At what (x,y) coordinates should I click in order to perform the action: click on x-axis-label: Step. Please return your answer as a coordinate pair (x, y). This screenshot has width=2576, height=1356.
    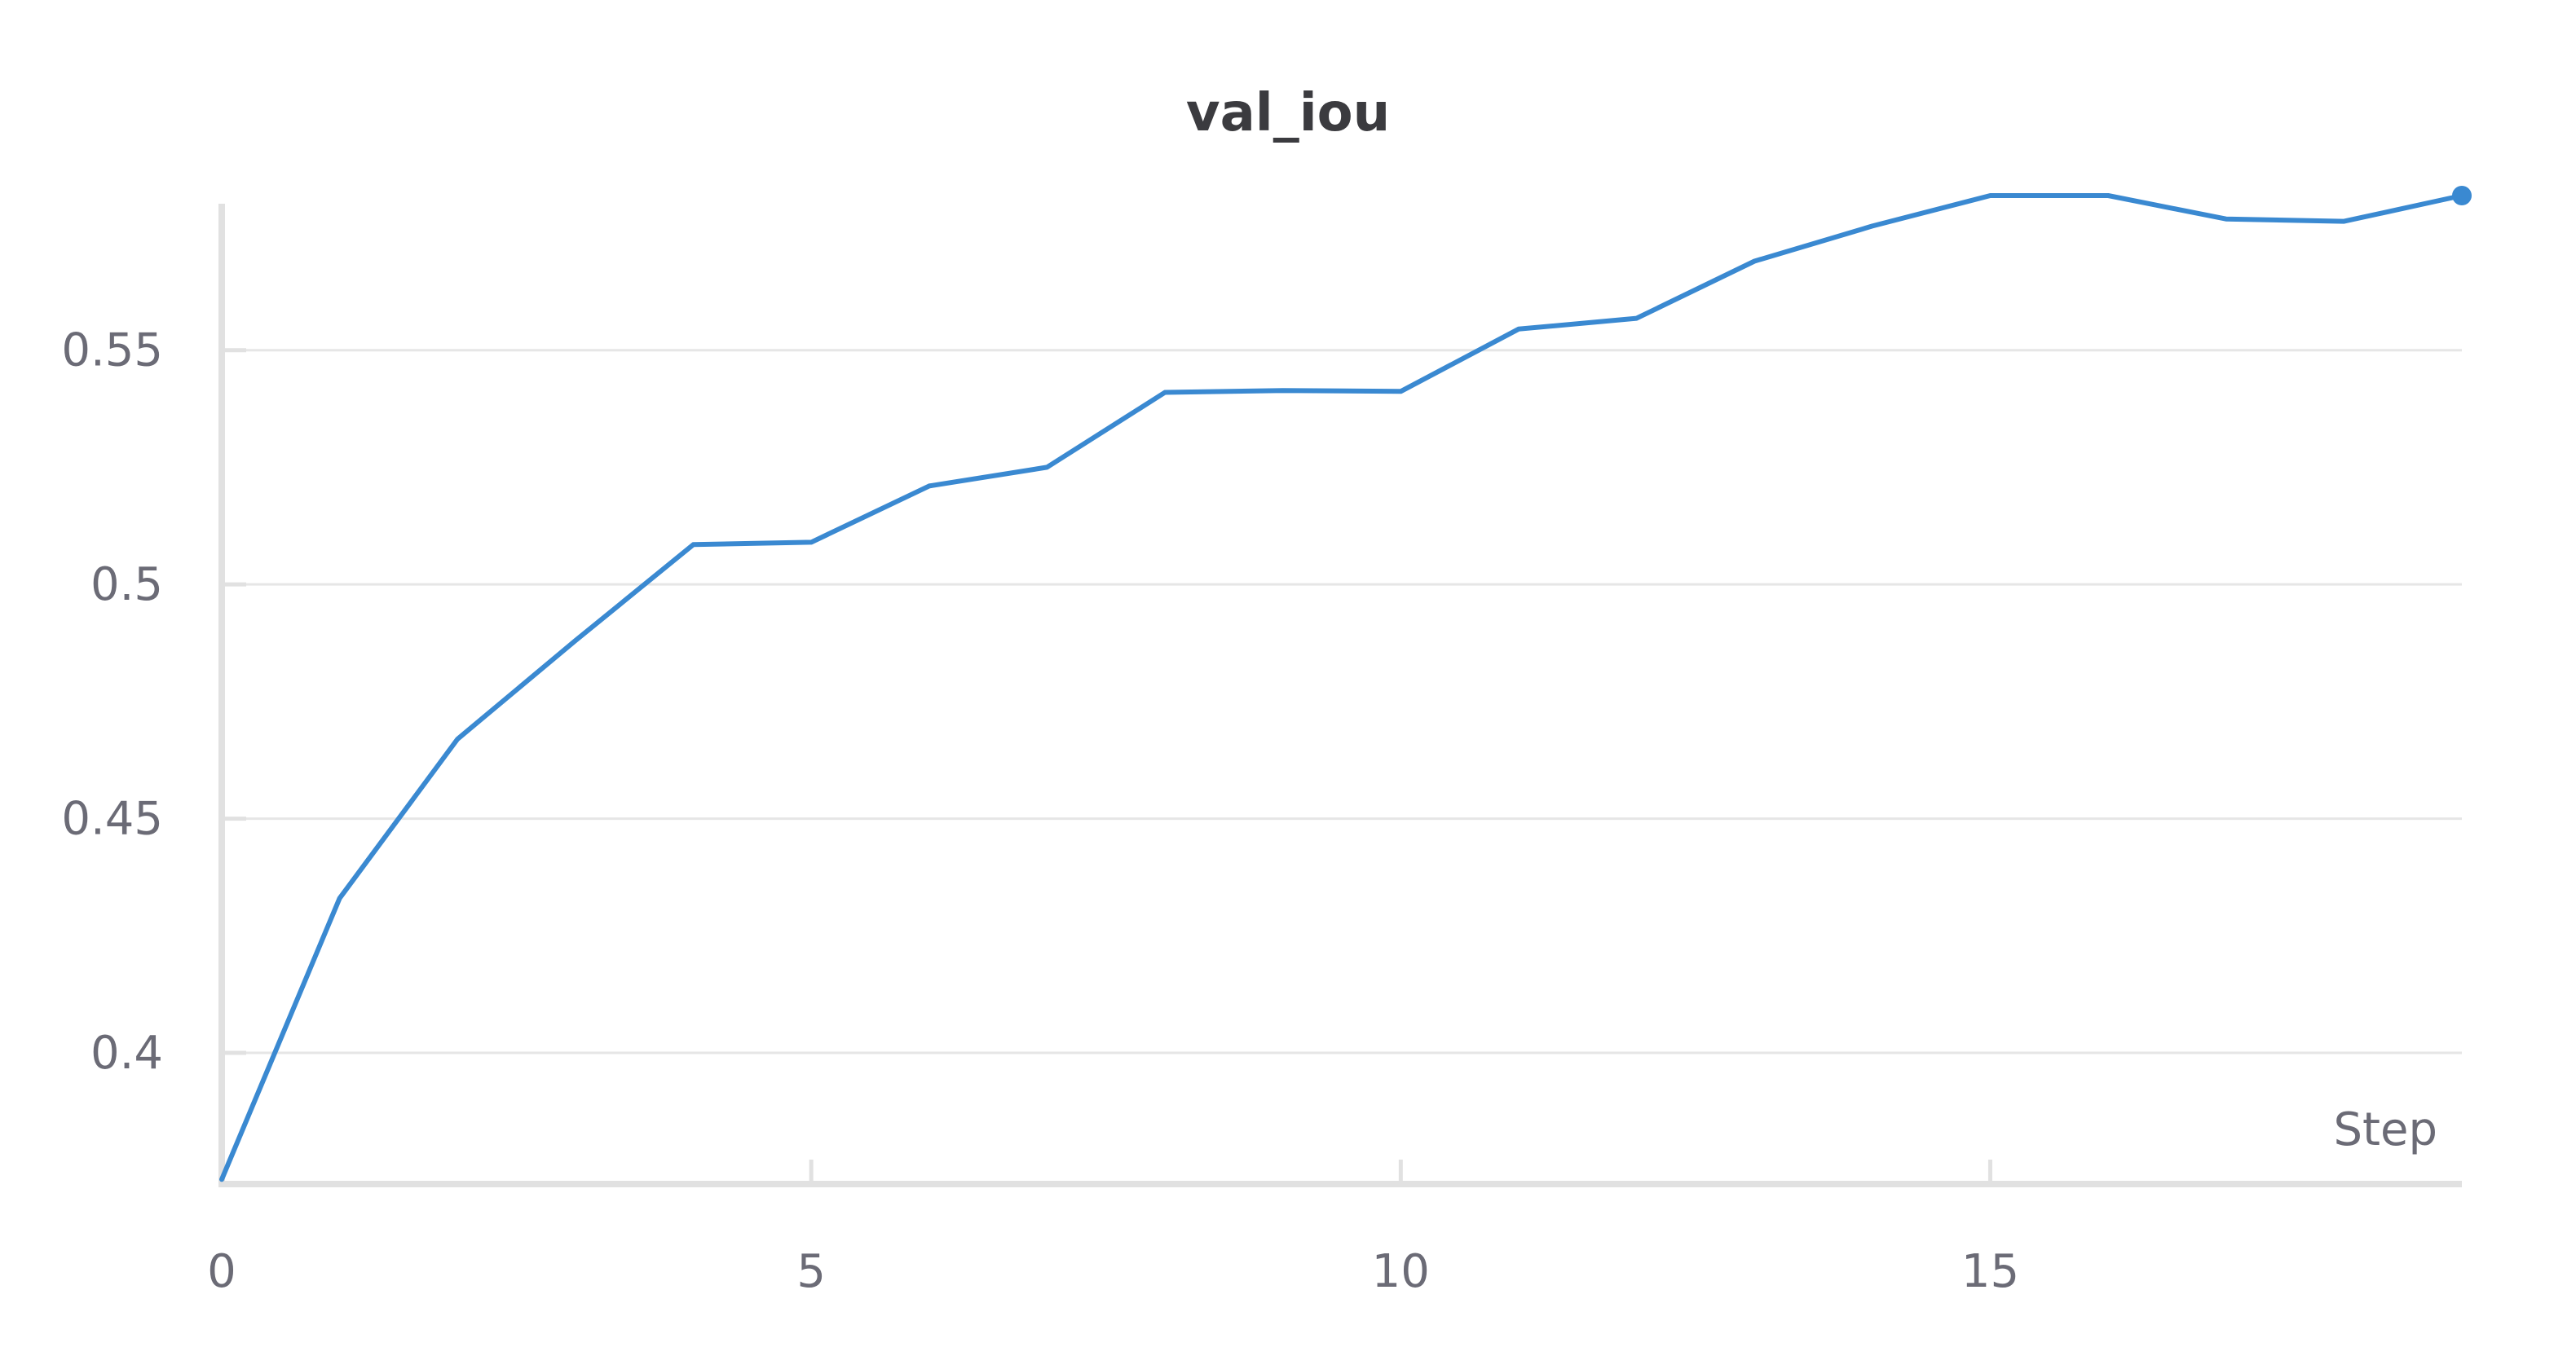
    Looking at the image, I should click on (2385, 1129).